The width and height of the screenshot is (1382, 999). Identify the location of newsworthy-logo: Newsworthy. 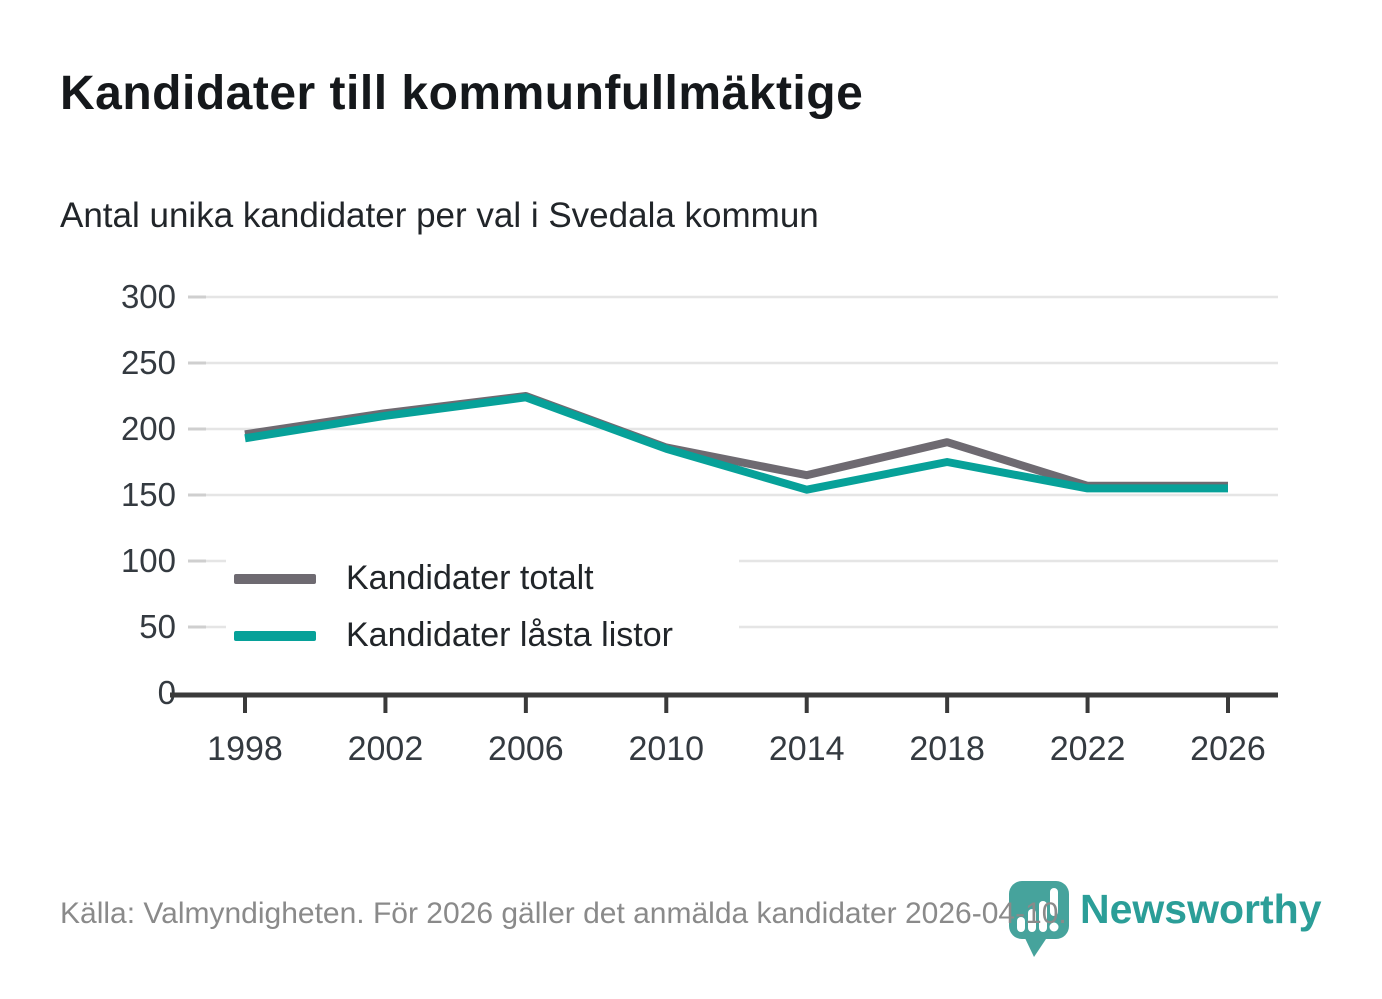
(1165, 919).